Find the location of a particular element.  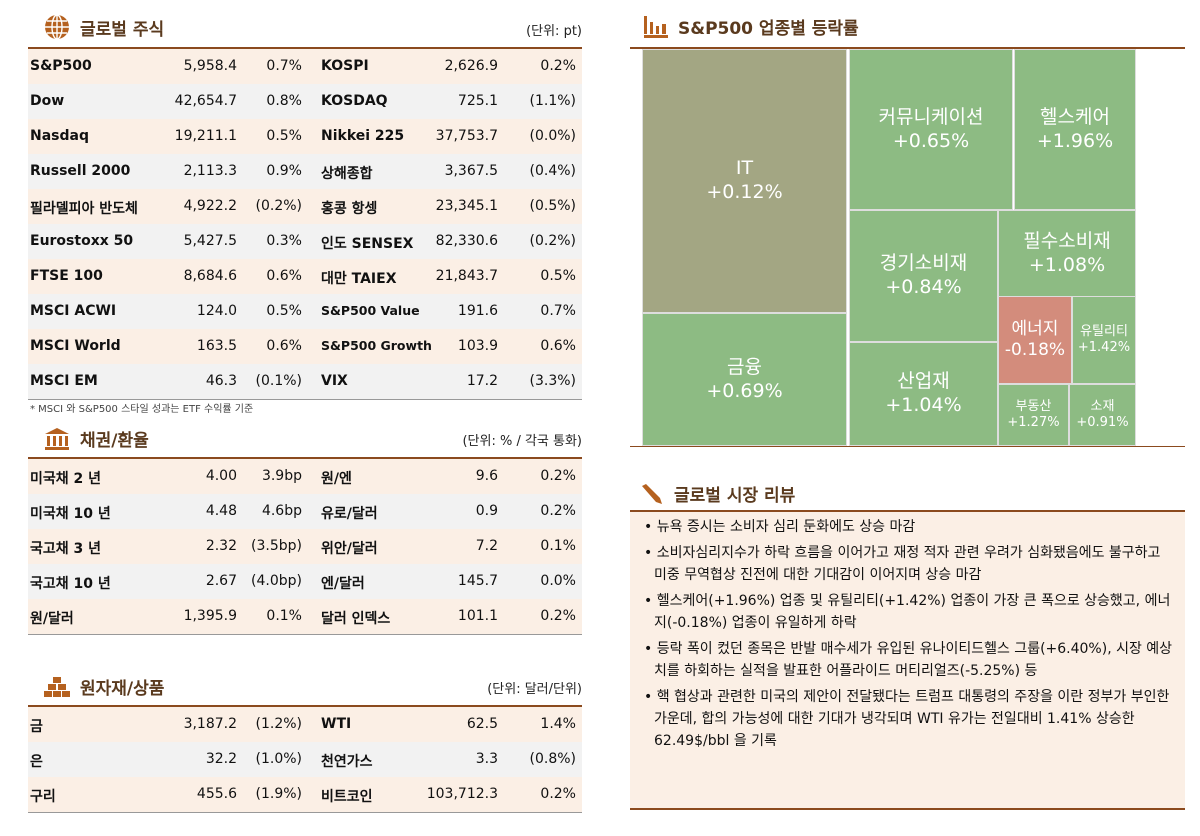

sector-change: +1.08% is located at coordinates (1067, 264).